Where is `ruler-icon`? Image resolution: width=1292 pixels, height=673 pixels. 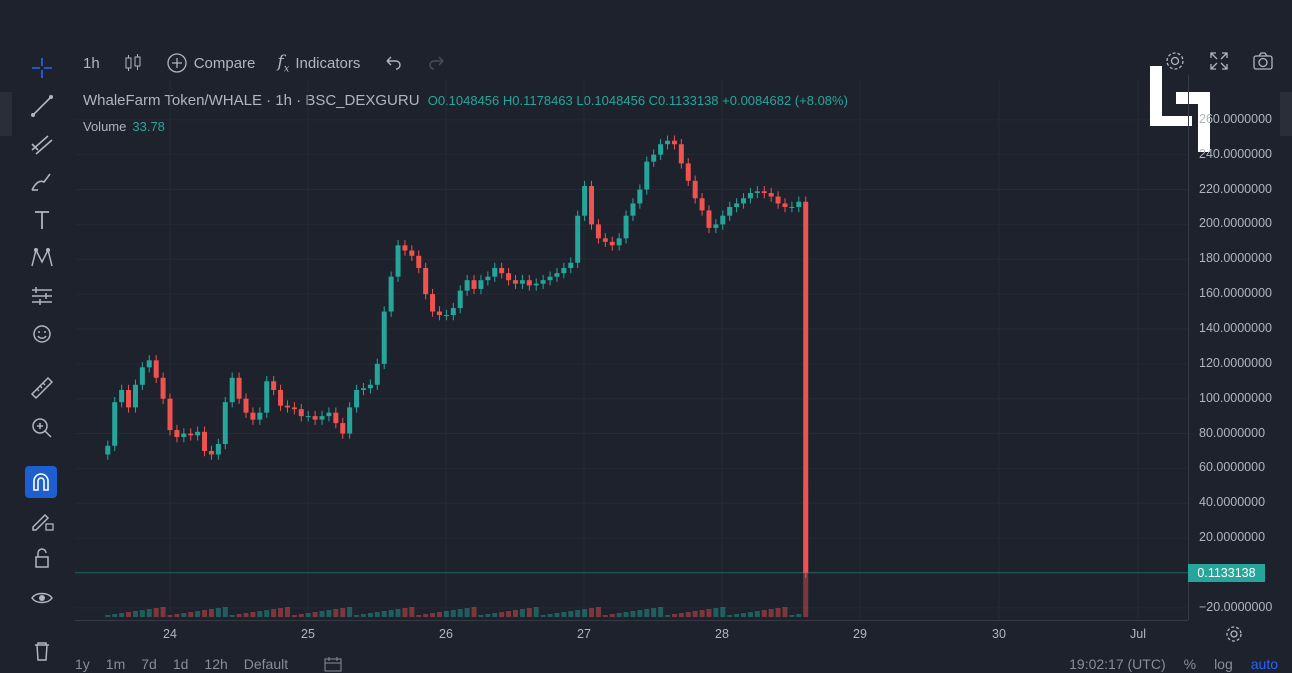
ruler-icon is located at coordinates (42, 388).